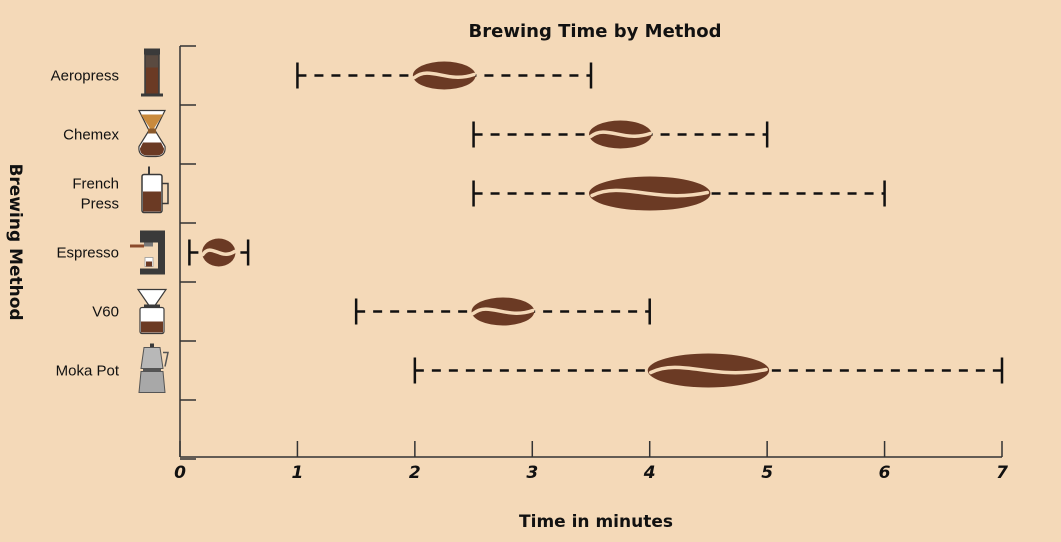 The image size is (1061, 542). What do you see at coordinates (188, 252) in the screenshot?
I see `y-axis-ticks` at bounding box center [188, 252].